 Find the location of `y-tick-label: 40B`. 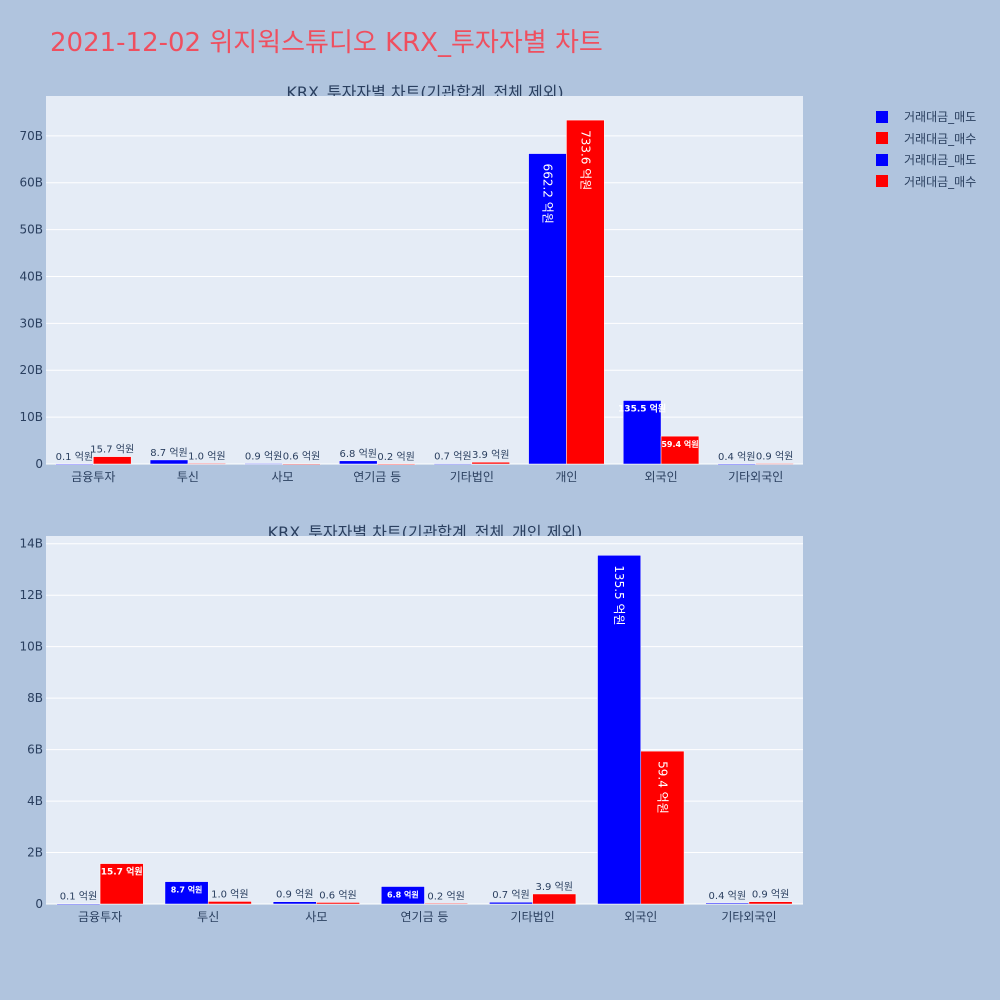

y-tick-label: 40B is located at coordinates (31, 276).